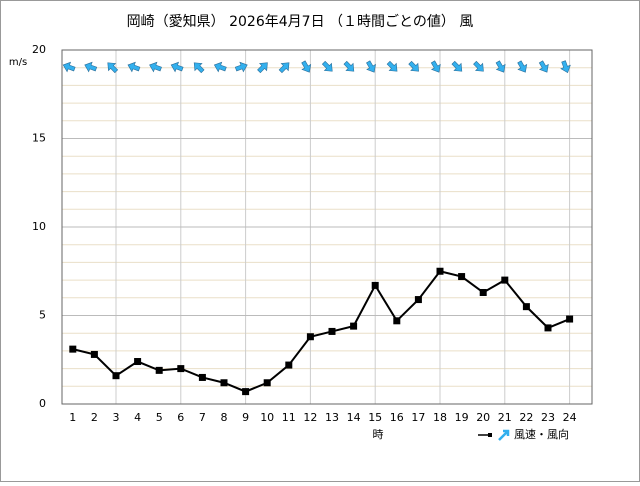 The width and height of the screenshot is (640, 486). Describe the element at coordinates (180, 417) in the screenshot. I see `x-tick-label: 6` at that location.